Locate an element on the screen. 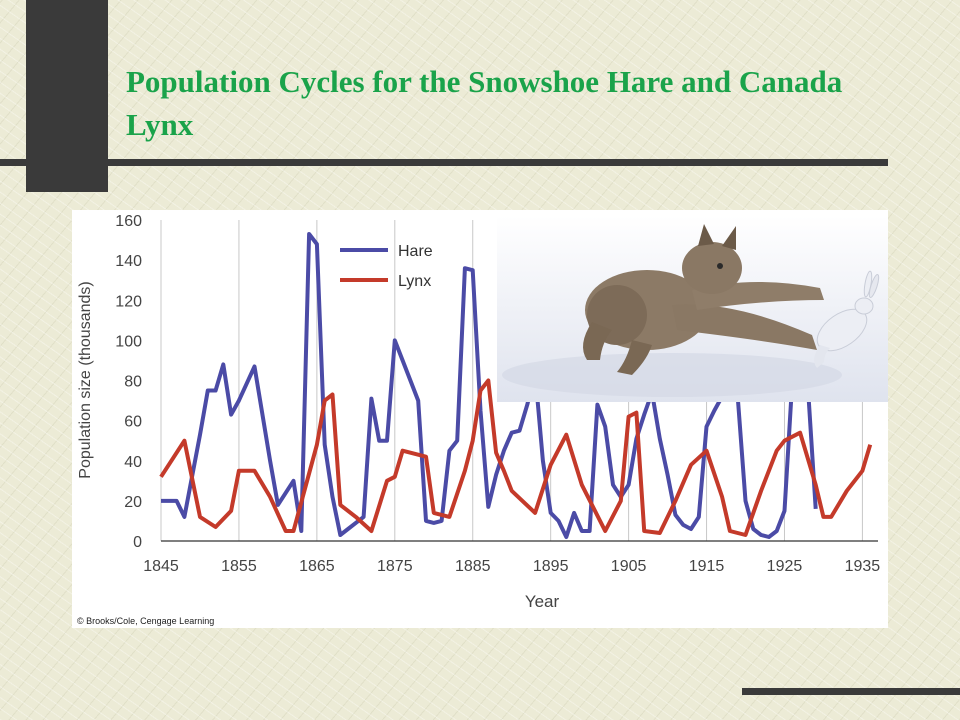 Image resolution: width=960 pixels, height=720 pixels. x-tick-label: 1935 is located at coordinates (863, 566).